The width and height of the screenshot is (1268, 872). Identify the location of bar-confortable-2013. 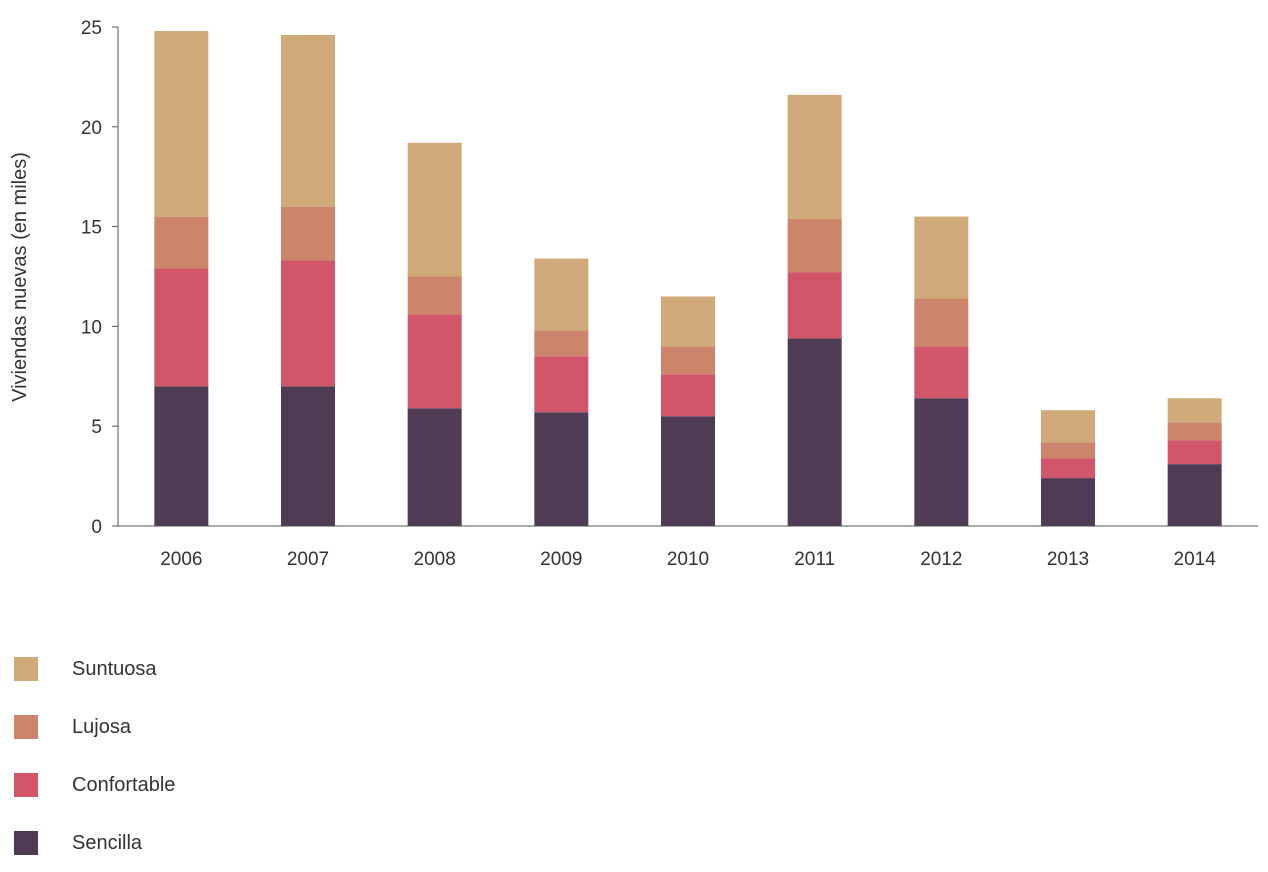
(1068, 468).